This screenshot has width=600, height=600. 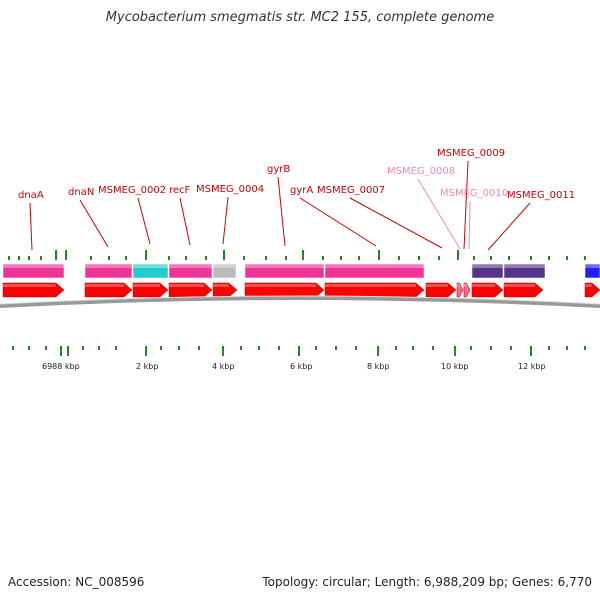 I want to click on gene-label-gyrb: gyrB, so click(x=278, y=169).